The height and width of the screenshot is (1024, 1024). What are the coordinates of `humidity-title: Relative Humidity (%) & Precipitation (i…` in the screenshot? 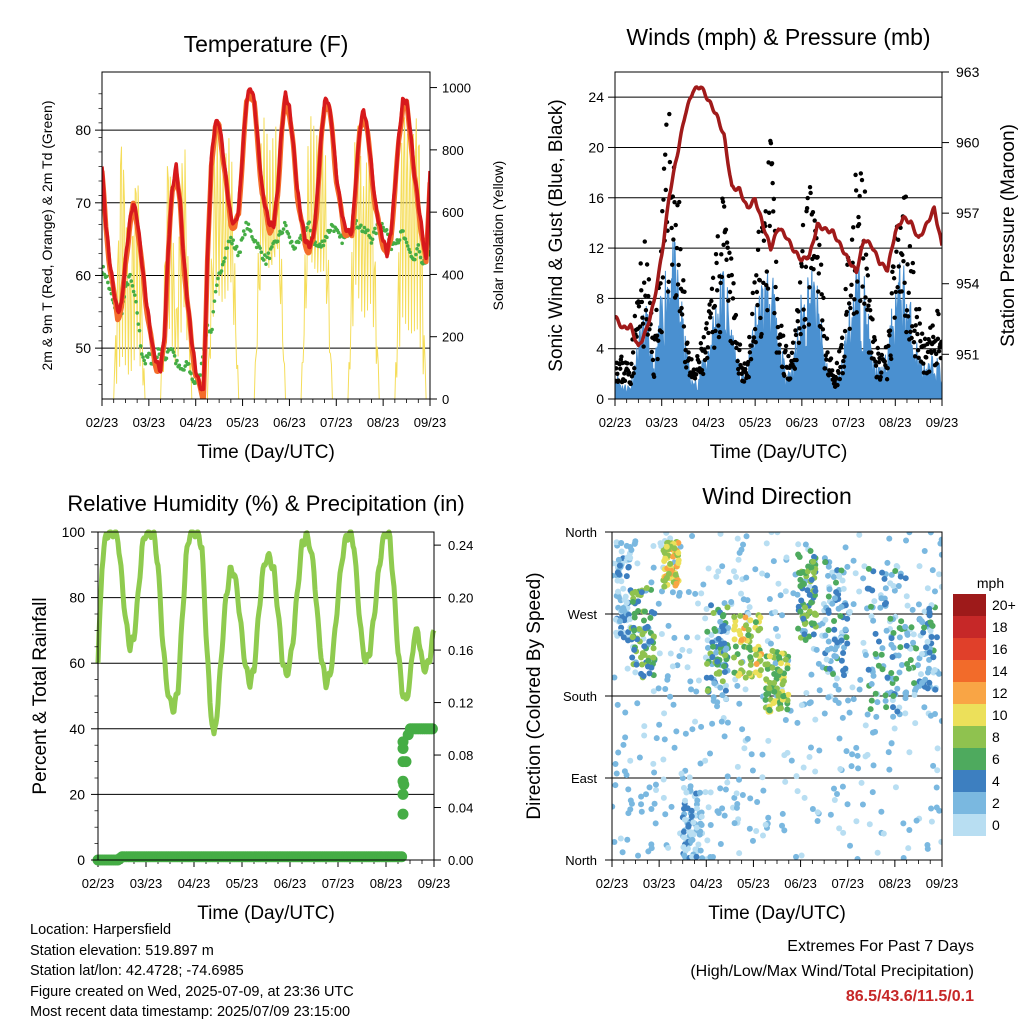 It's located at (265, 503).